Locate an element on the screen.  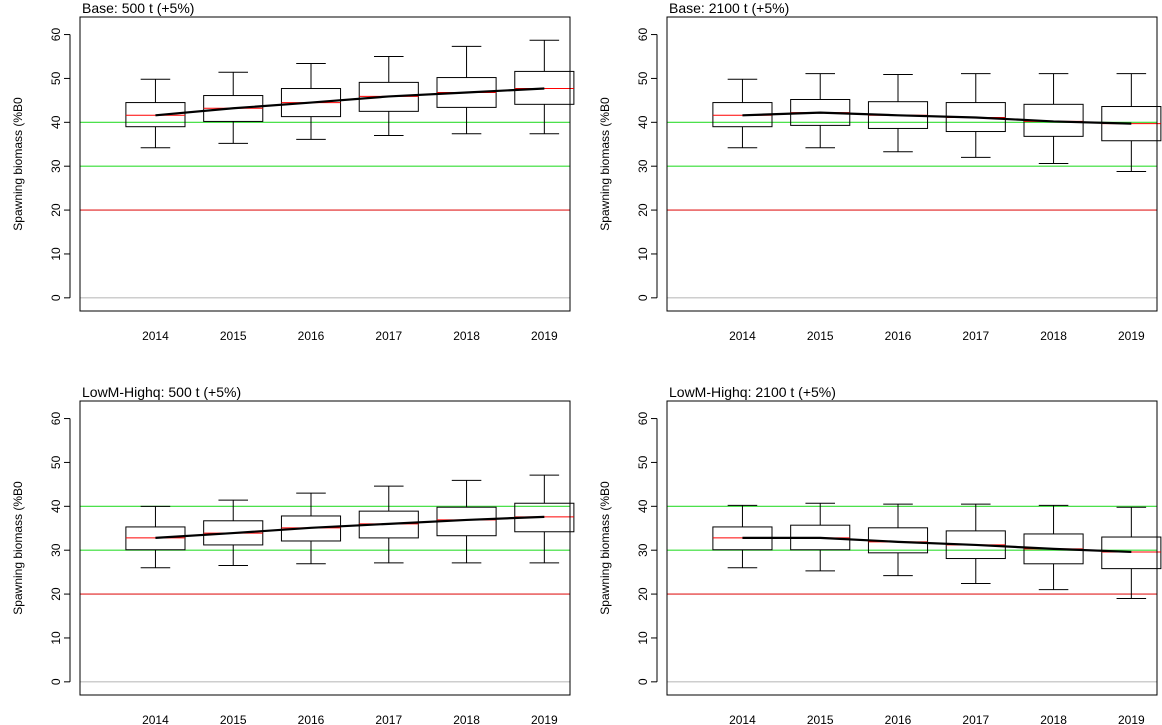
panel-title: LowM-Highq: 500 t (+5%) is located at coordinates (161, 392).